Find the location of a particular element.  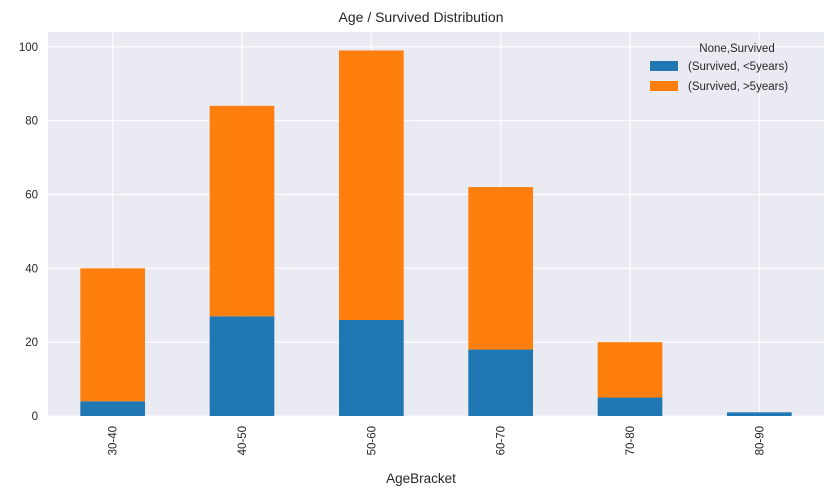

x-tick-label: 50-60 is located at coordinates (372, 440).